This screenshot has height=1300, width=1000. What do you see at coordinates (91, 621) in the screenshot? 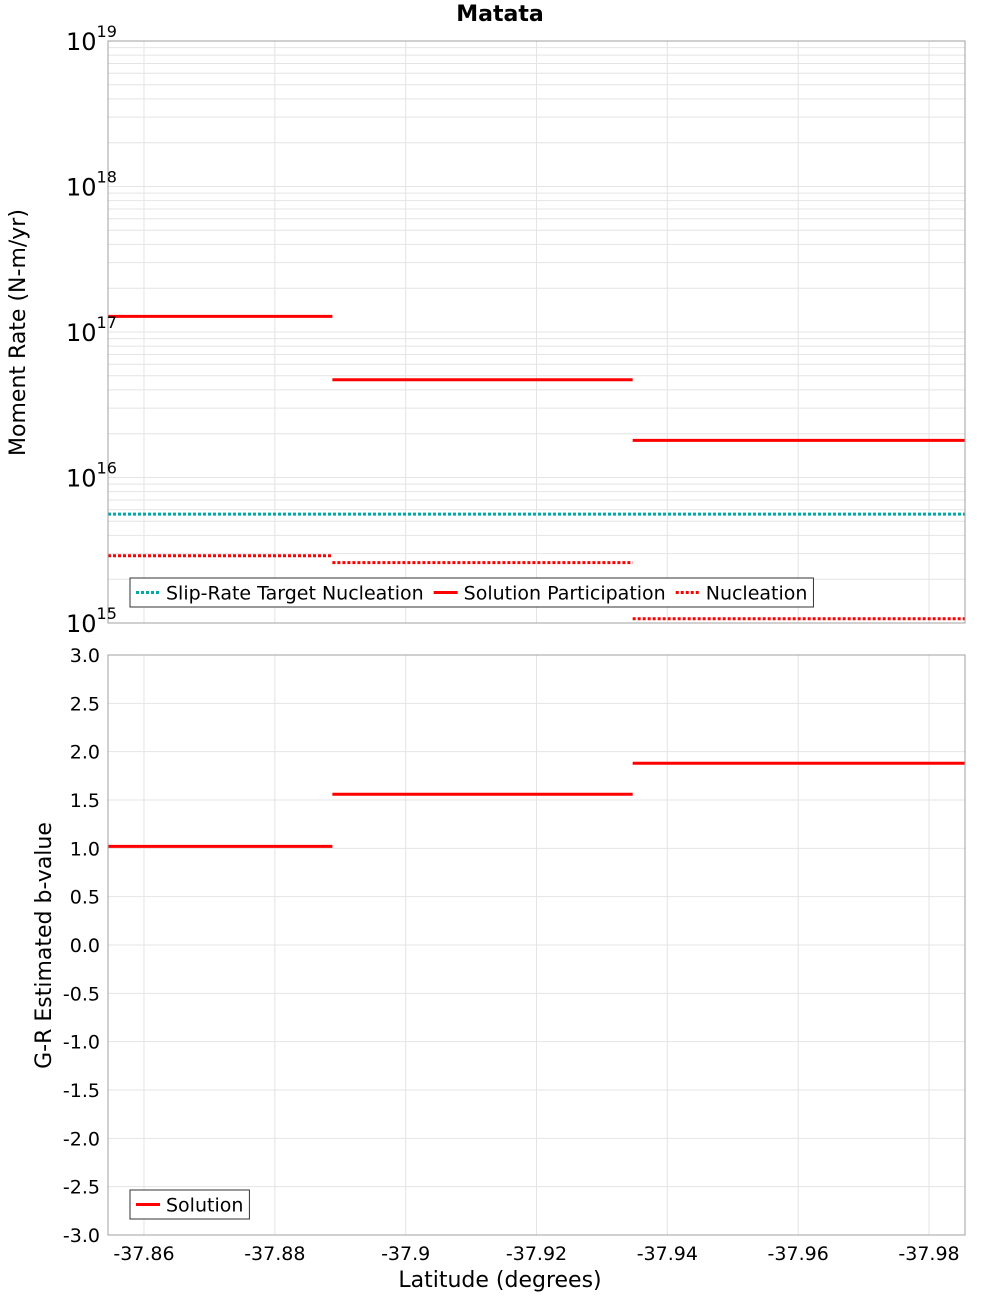
I see `y-tick-label: 1015` at bounding box center [91, 621].